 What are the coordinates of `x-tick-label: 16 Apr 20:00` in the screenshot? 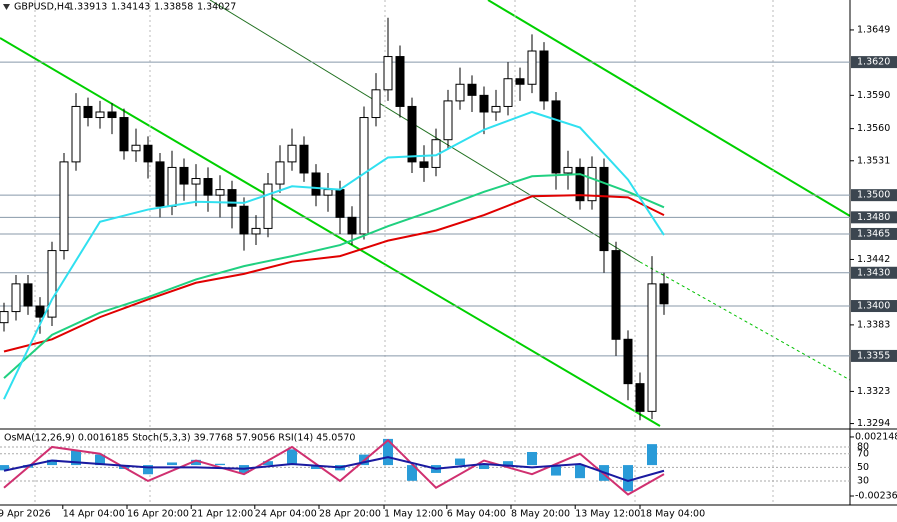 It's located at (158, 514).